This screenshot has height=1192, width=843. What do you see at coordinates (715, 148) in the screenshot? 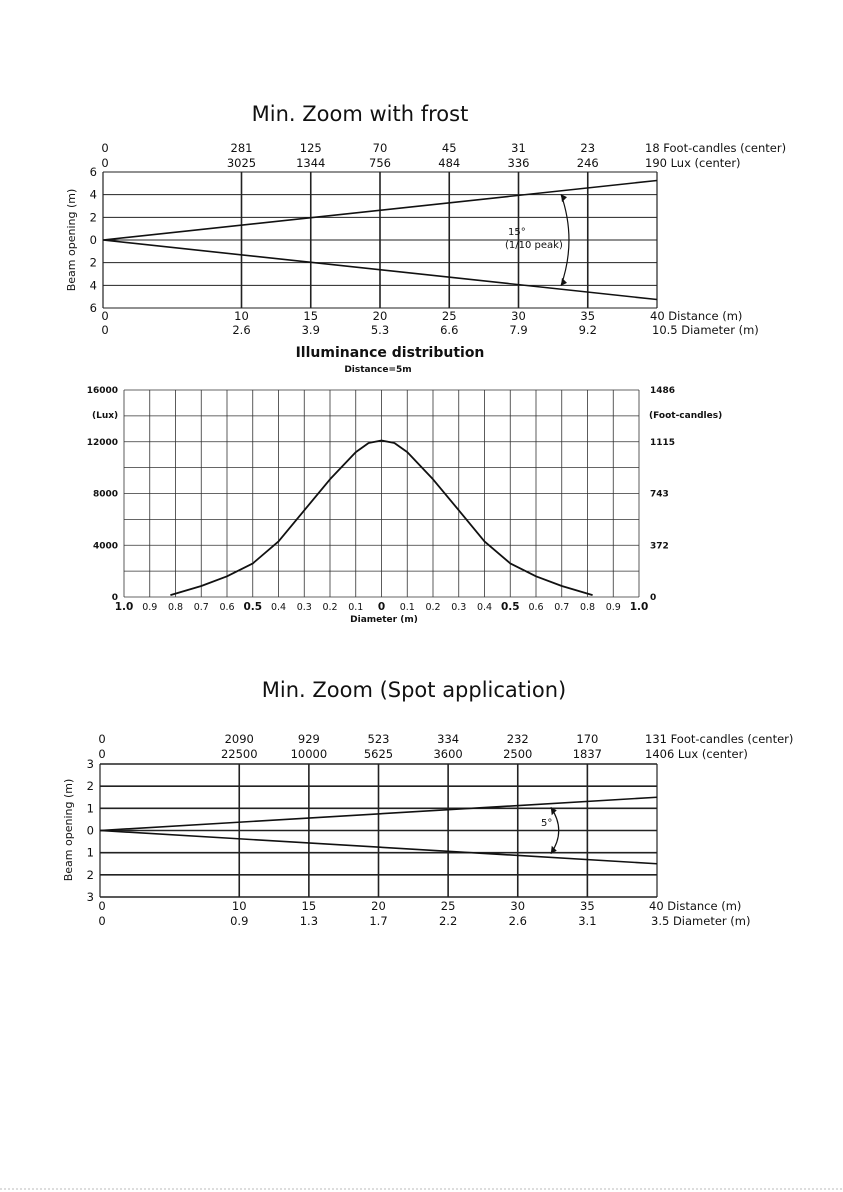
I see `footcandles-end-label: 18 Foot-candles (center)` at bounding box center [715, 148].